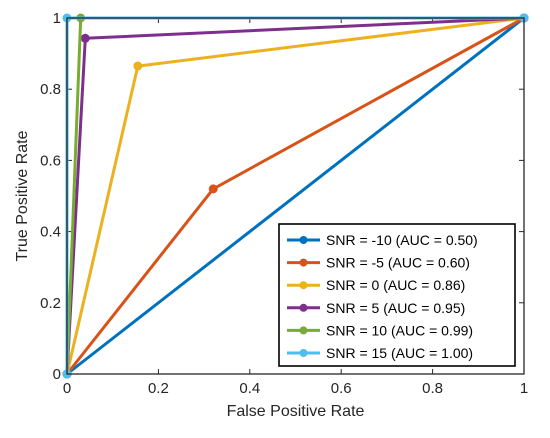 Image resolution: width=550 pixels, height=438 pixels. Describe the element at coordinates (399, 353) in the screenshot. I see `legend-label-5: SNR = 15 (AUC = 1.00)` at that location.